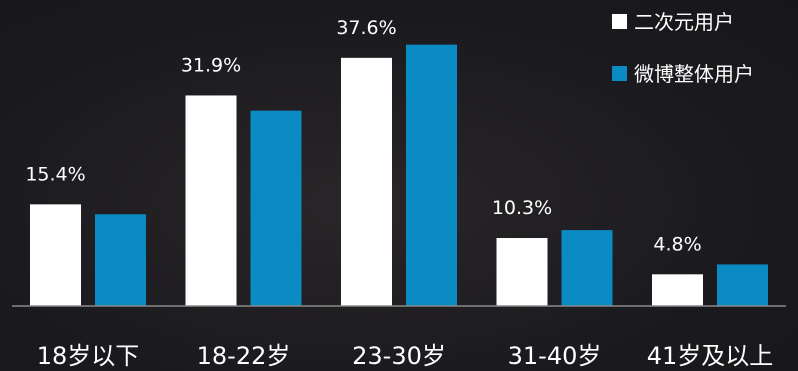 The height and width of the screenshot is (371, 798). What do you see at coordinates (710, 356) in the screenshot?
I see `x-tick-label-5: 41岁及以上` at bounding box center [710, 356].